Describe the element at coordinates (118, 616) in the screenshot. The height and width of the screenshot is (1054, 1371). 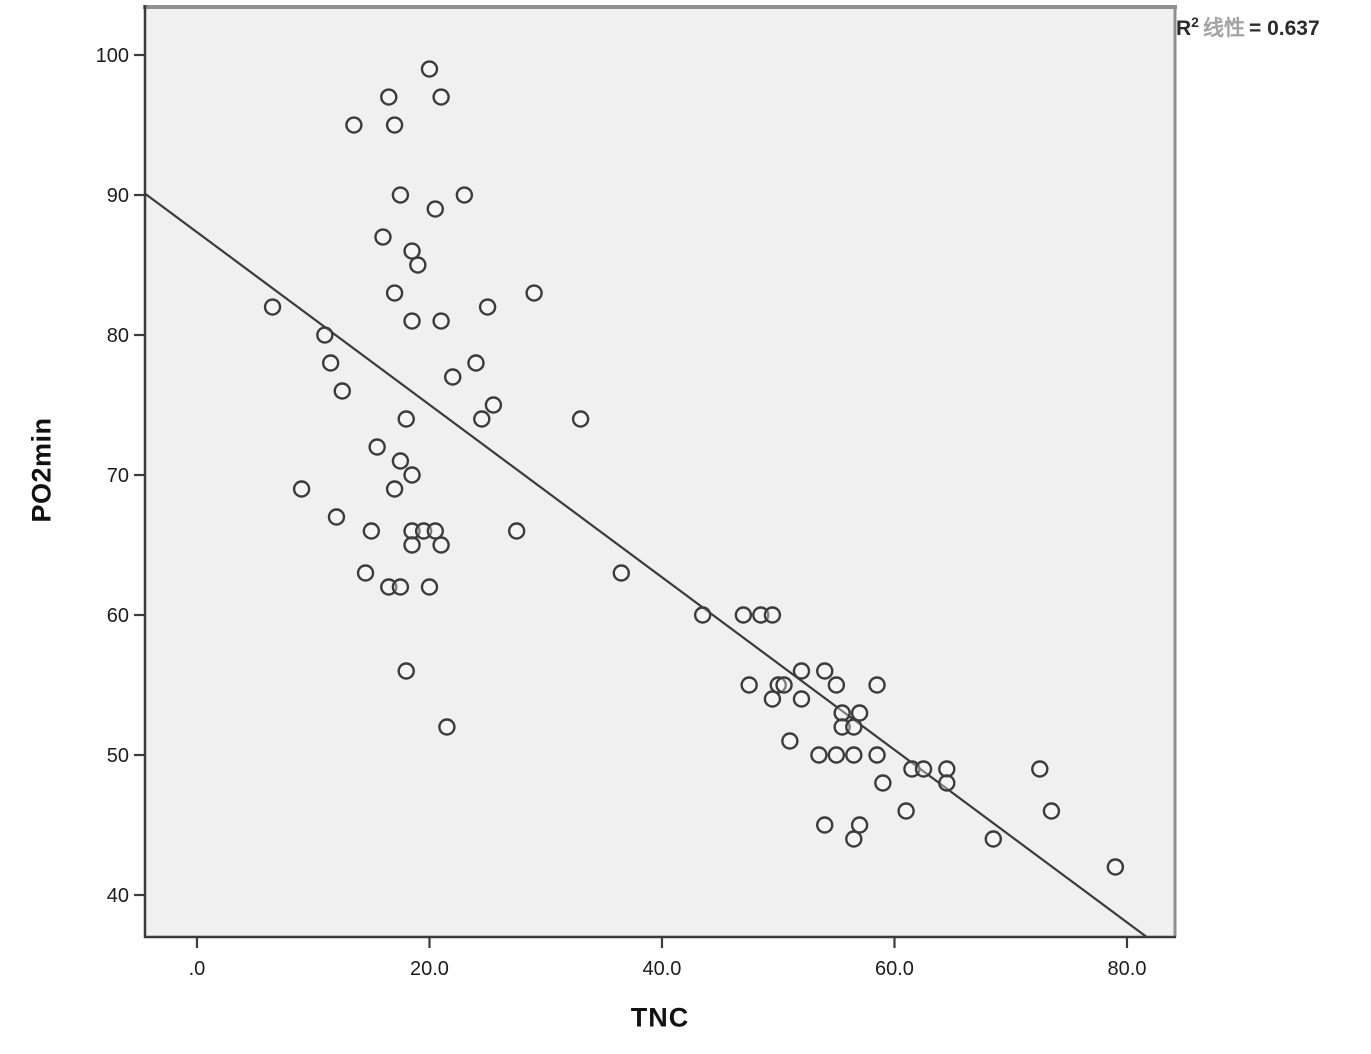
I see `y-tick-label: 60` at that location.